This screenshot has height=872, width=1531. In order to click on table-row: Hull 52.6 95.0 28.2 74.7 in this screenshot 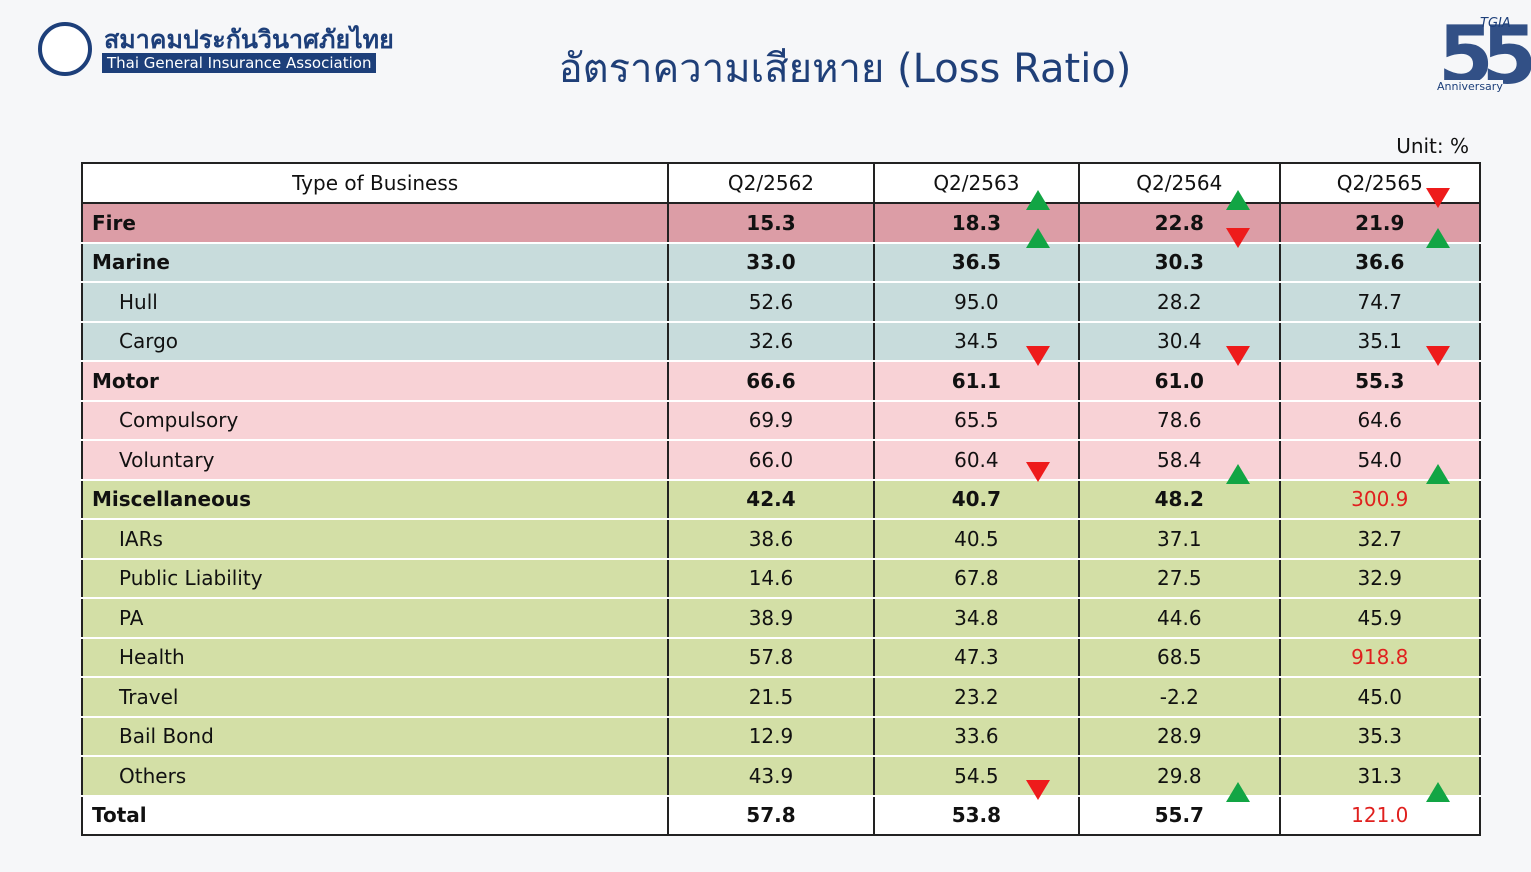, I will do `click(781, 302)`.